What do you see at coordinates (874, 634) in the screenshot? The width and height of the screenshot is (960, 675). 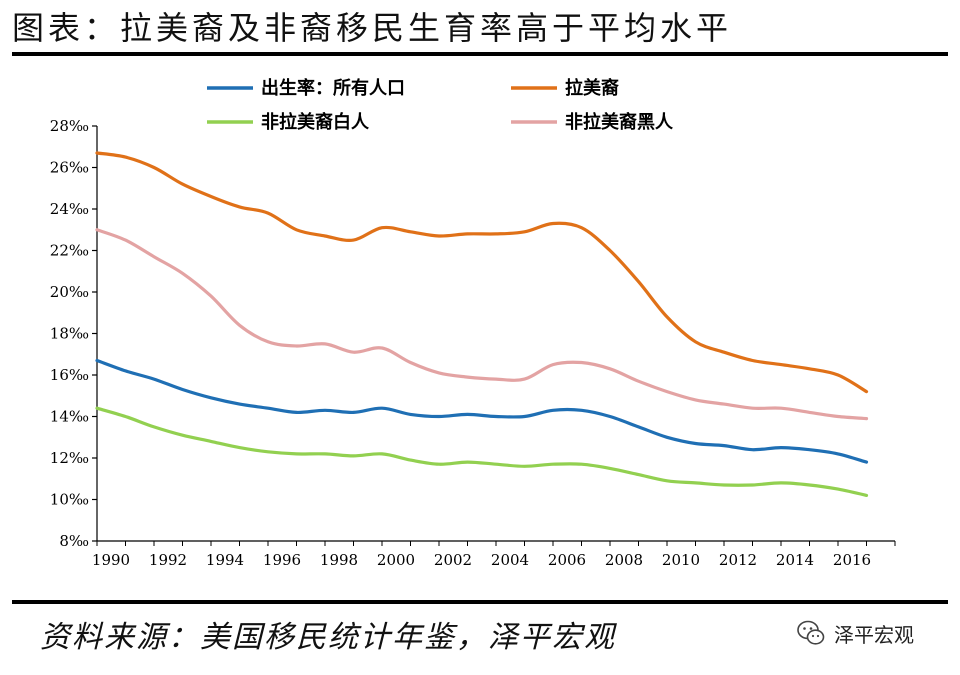 I see `brand-name: 泽平宏观` at bounding box center [874, 634].